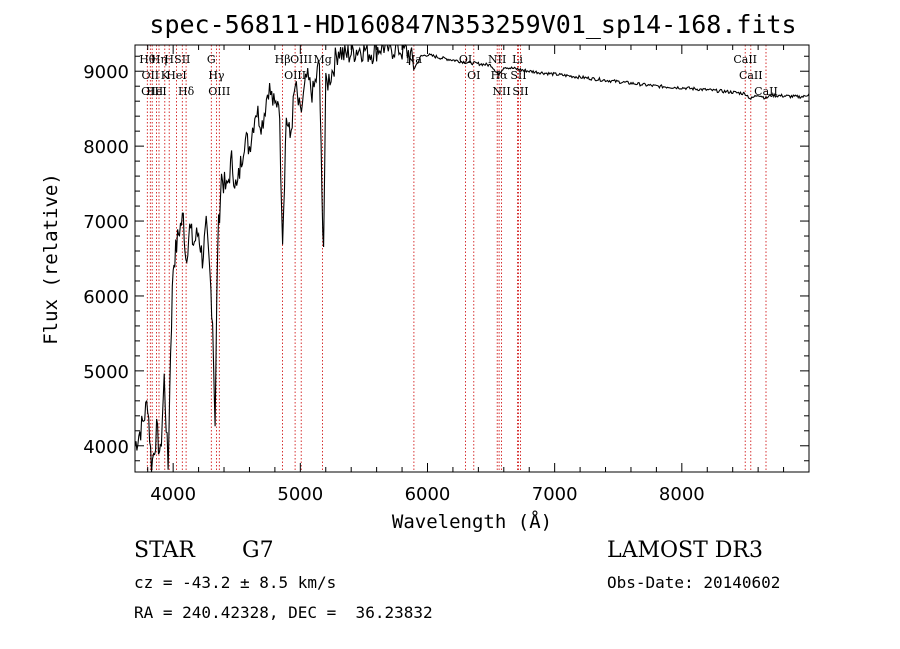  I want to click on y-axis-label: Flux (relative), so click(51, 259).